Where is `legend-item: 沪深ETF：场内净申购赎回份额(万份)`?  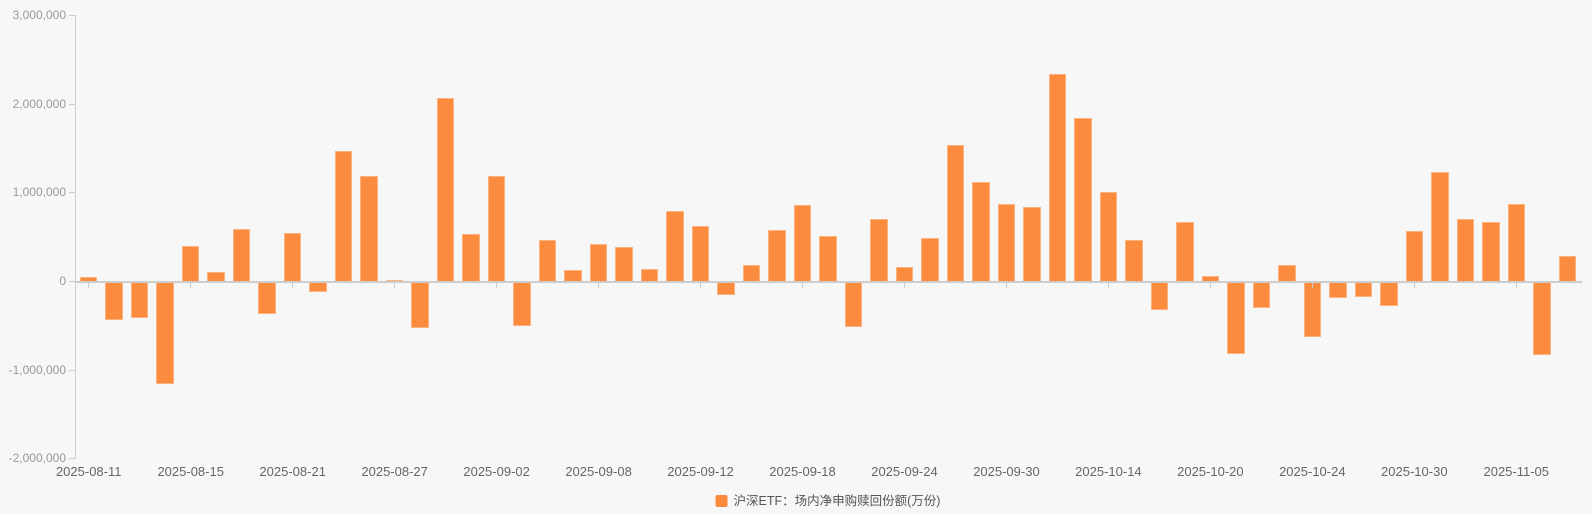
legend-item: 沪深ETF：场内净申购赎回份额(万份) is located at coordinates (828, 501).